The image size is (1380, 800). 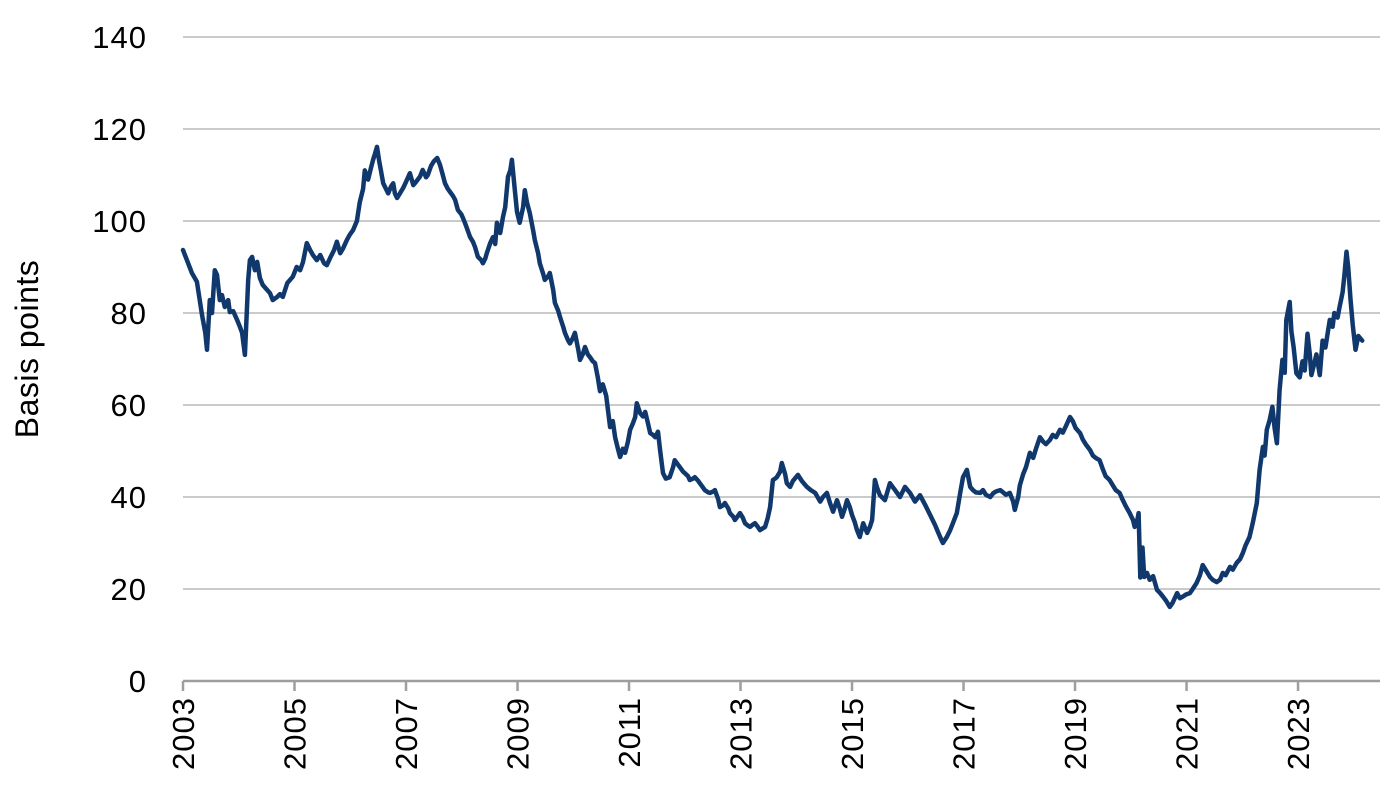 What do you see at coordinates (27, 349) in the screenshot?
I see `y-axis-title: Basis points` at bounding box center [27, 349].